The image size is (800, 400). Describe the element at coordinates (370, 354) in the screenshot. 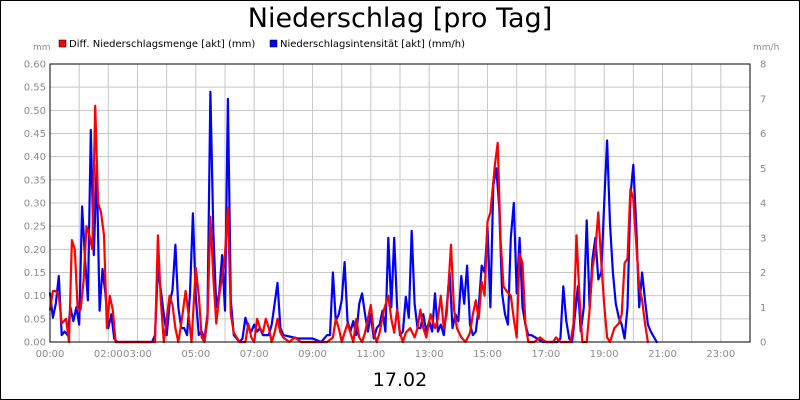

I see `x-tick-label: 11:00` at that location.